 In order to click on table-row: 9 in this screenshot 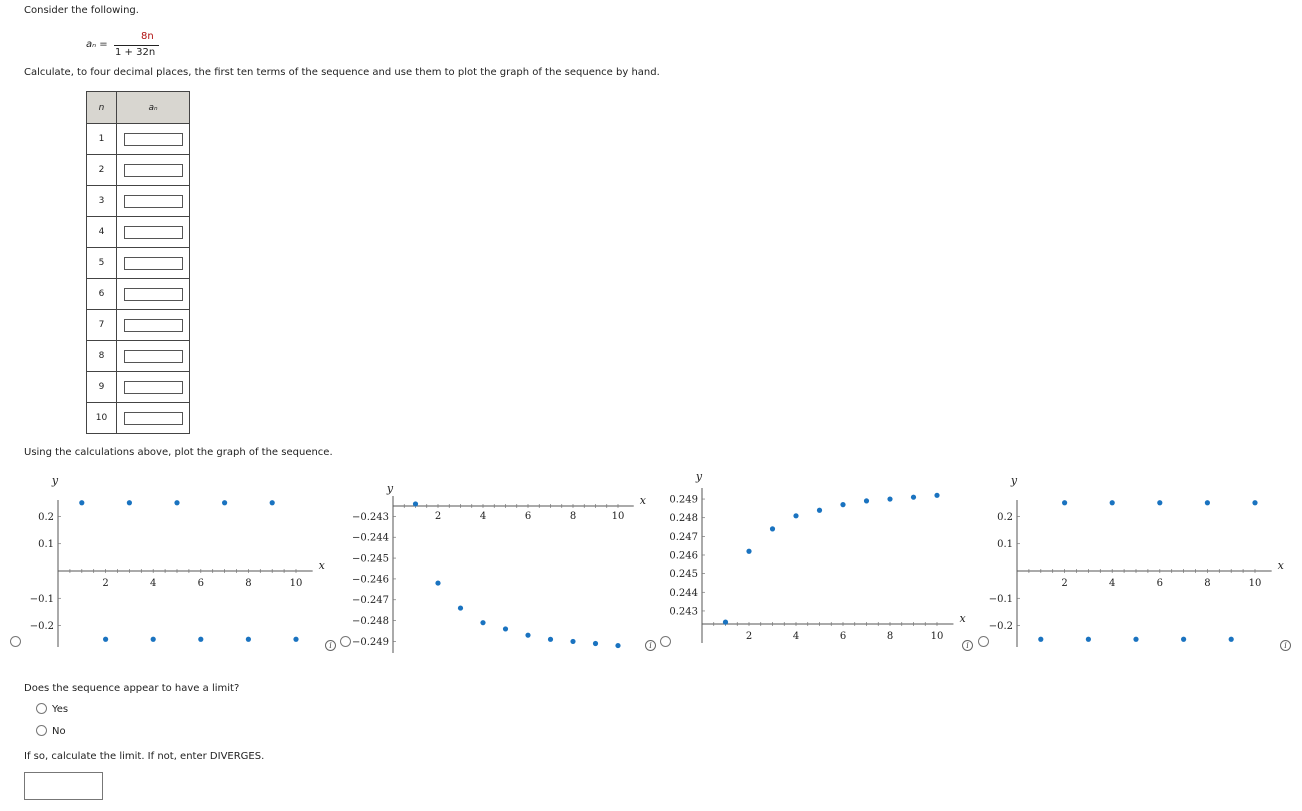, I will do `click(138, 387)`.